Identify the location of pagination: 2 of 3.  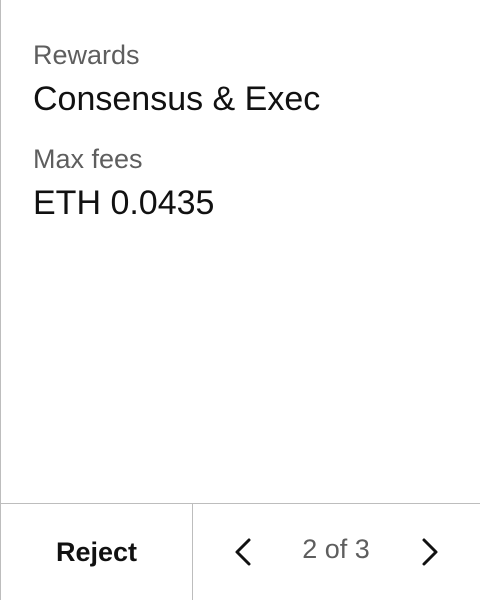
(336, 552).